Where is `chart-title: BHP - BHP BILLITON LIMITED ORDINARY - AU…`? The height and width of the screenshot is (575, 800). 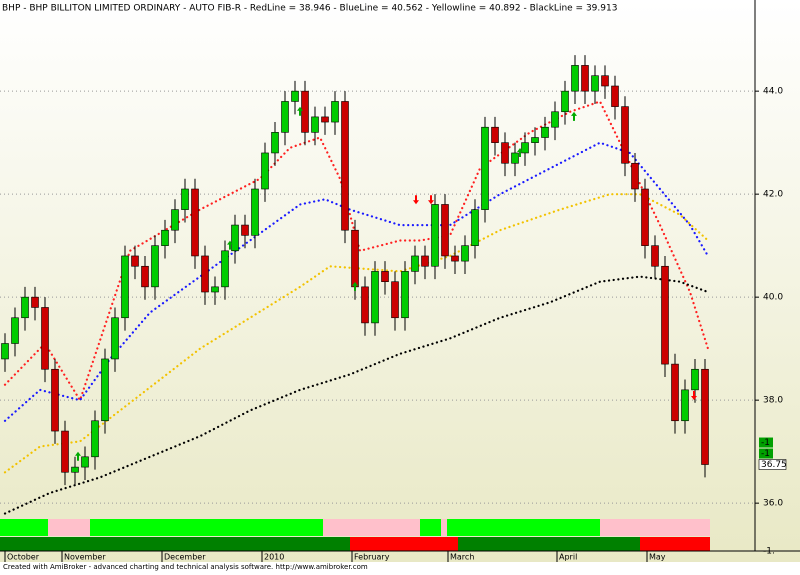 chart-title: BHP - BHP BILLITON LIMITED ORDINARY - AU… is located at coordinates (309, 9).